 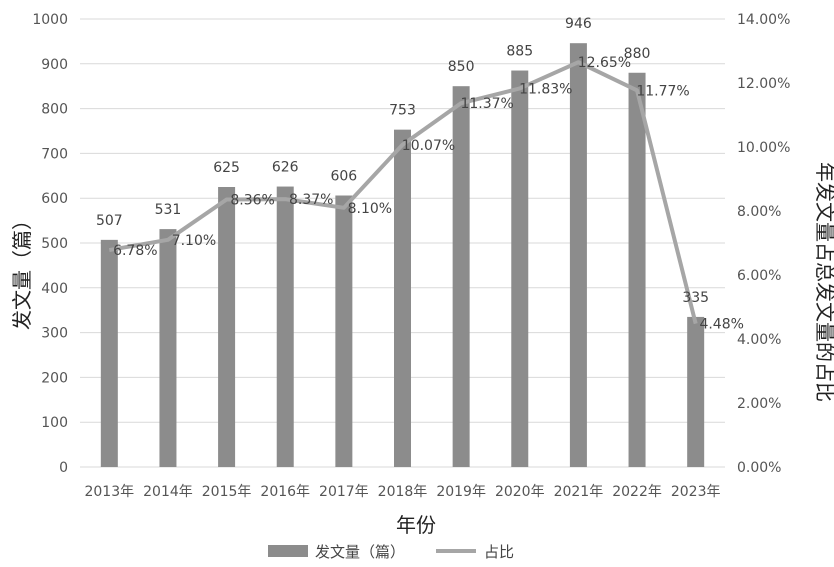 I want to click on bar-value-label: 606, so click(x=343, y=177).